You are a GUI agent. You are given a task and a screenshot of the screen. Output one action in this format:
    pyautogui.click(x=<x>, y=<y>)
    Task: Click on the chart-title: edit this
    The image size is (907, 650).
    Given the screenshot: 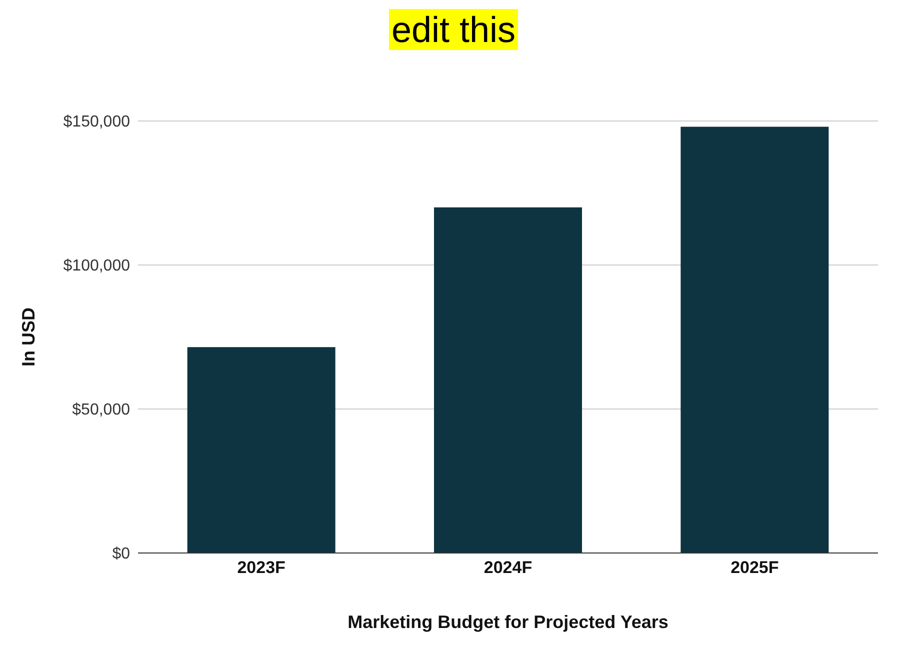 What is the action you would take?
    pyautogui.click(x=453, y=29)
    